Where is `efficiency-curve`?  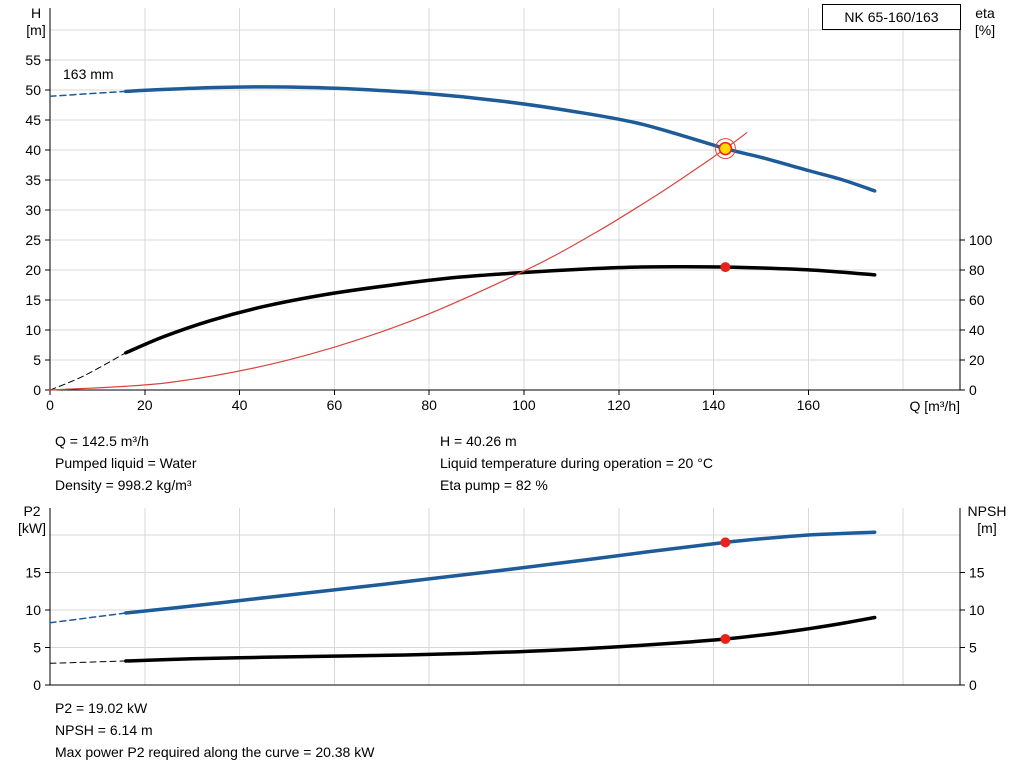
efficiency-curve is located at coordinates (500, 310).